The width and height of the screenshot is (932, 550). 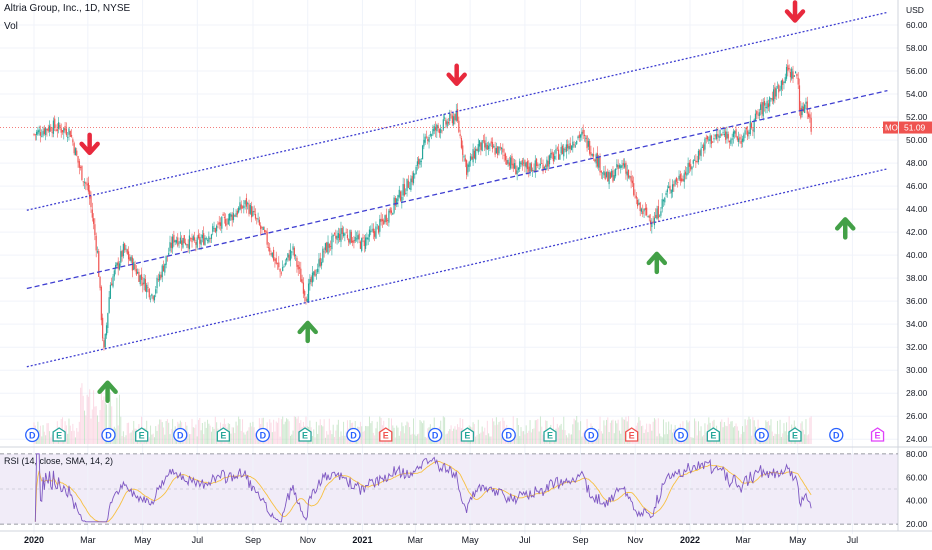 What do you see at coordinates (550, 434) in the screenshot?
I see `earnings-marker: E` at bounding box center [550, 434].